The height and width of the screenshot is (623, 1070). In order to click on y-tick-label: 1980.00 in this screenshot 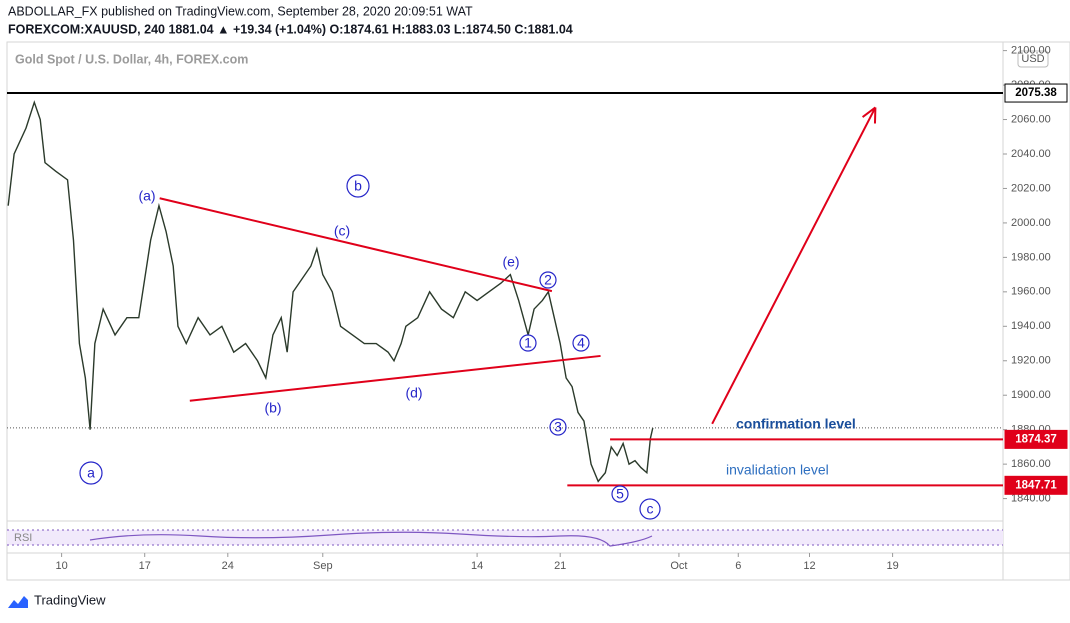, I will do `click(1031, 257)`.